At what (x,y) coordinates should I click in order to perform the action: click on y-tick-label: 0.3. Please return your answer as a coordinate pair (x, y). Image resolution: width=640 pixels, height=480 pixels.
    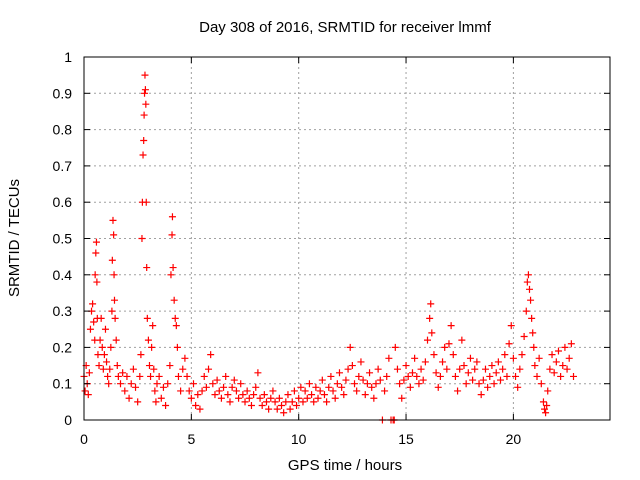
    Looking at the image, I should click on (63, 311).